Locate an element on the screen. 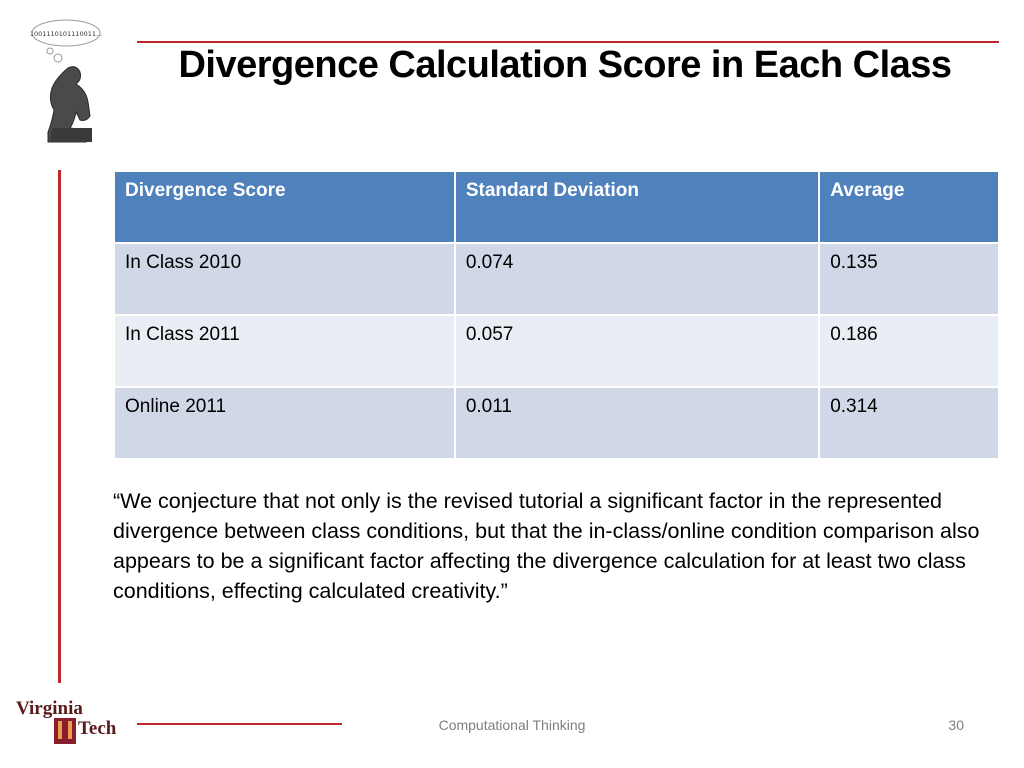 This screenshot has height=768, width=1024. footer-course-title: Computational Thinking is located at coordinates (512, 725).